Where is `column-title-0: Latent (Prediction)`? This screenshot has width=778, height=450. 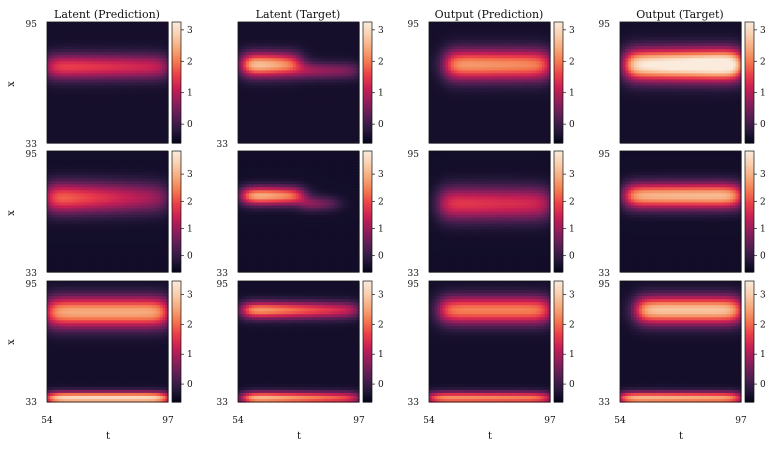 column-title-0: Latent (Prediction) is located at coordinates (107, 14).